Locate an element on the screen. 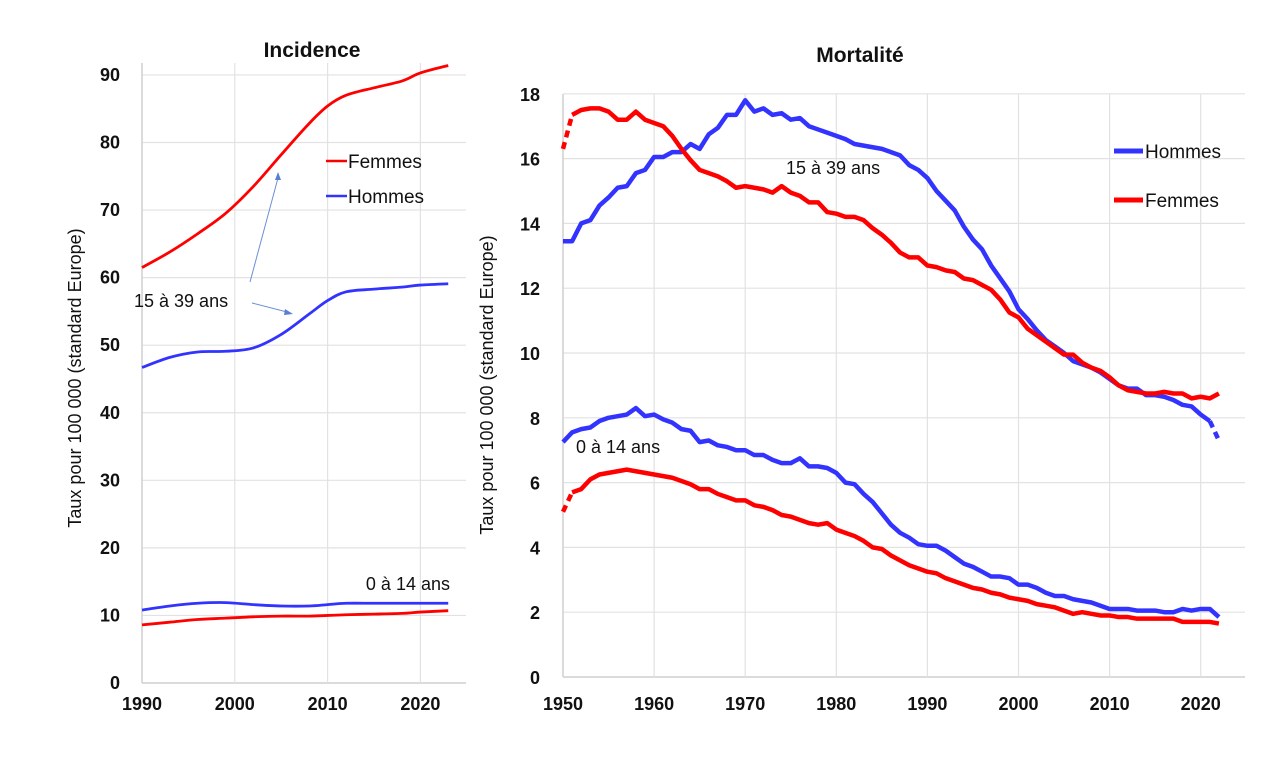 This screenshot has width=1280, height=757. series-line-hommes-15-39-ans-dashed-end is located at coordinates (1214, 431).